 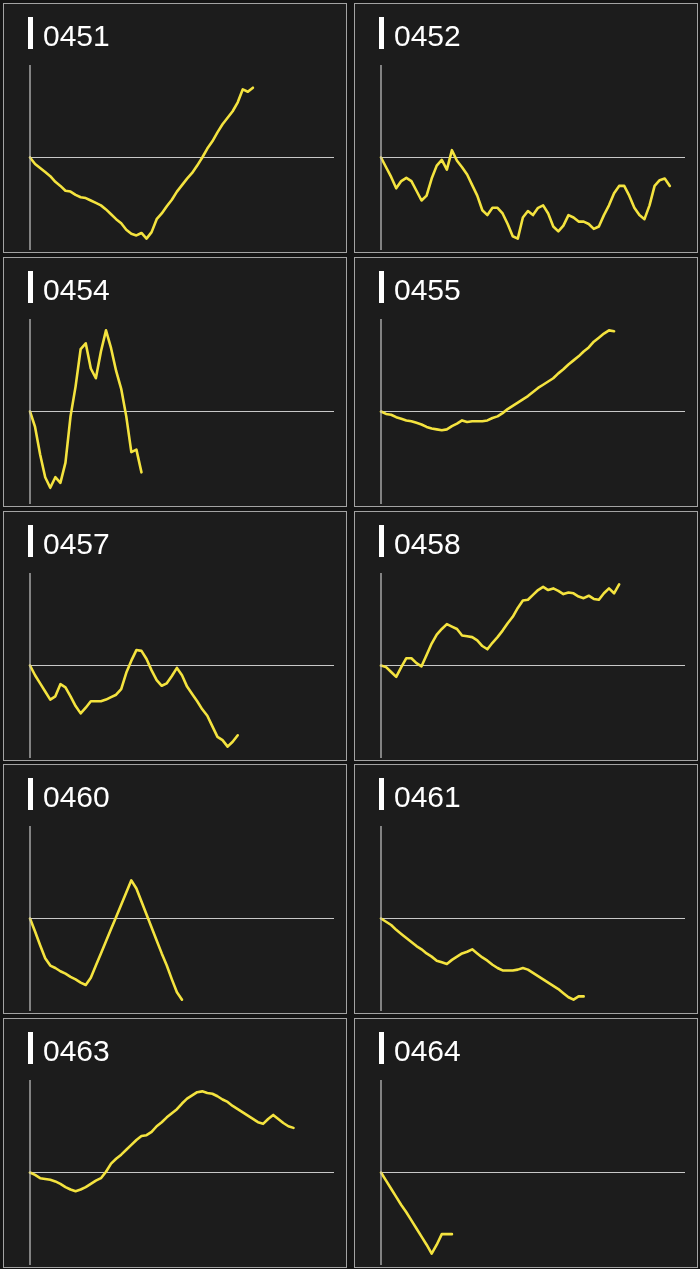 I want to click on chart-title: 0461, so click(x=427, y=796).